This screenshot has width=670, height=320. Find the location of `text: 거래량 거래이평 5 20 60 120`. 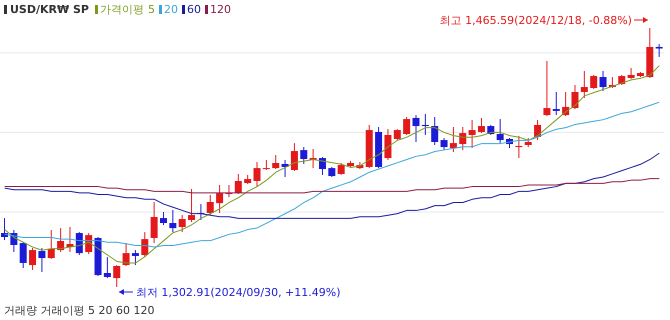

text: 거래량 거래이평 5 20 60 120 is located at coordinates (79, 310).